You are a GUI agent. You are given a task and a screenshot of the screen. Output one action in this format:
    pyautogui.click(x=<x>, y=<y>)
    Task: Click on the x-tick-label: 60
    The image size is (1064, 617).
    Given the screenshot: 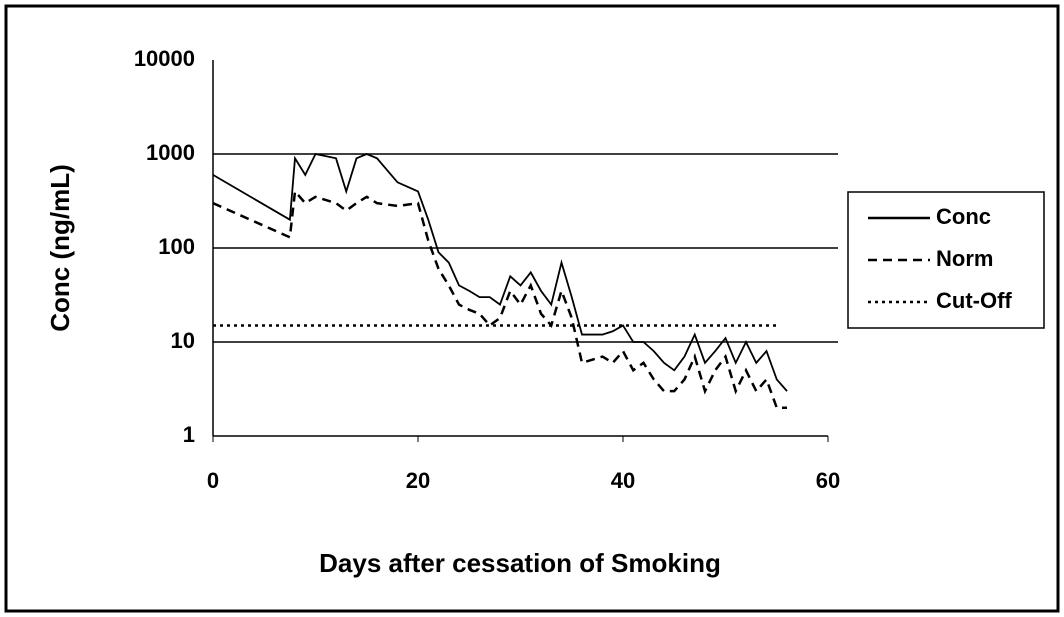 What is the action you would take?
    pyautogui.click(x=828, y=480)
    